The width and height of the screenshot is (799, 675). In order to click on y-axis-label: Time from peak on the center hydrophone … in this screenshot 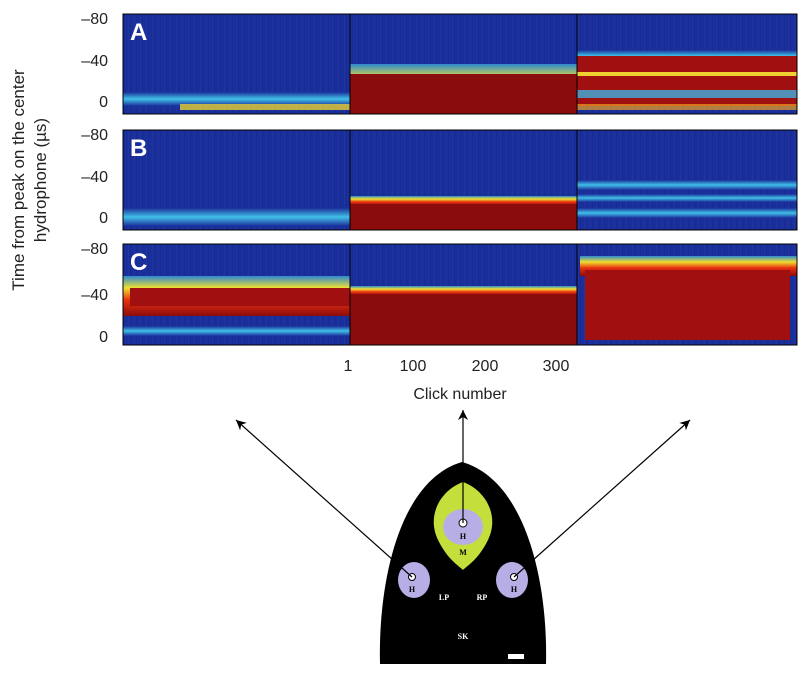, I will do `click(29, 180)`.